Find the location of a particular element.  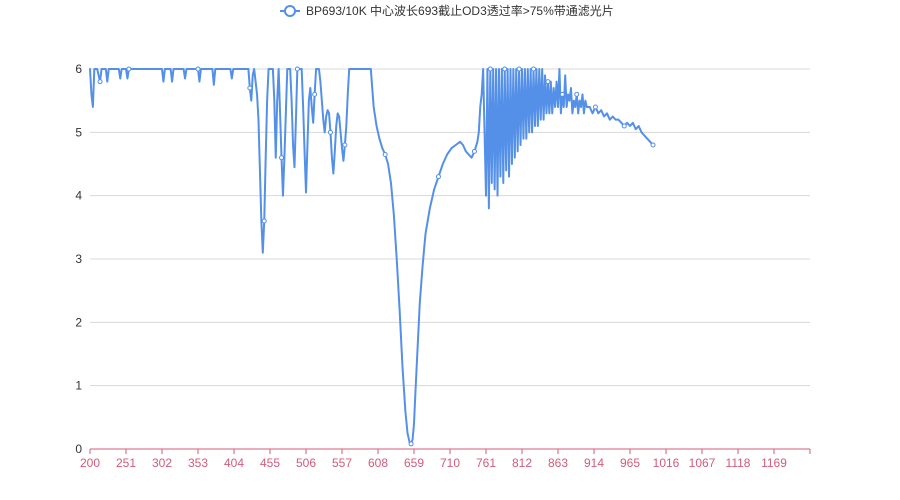

x-tick-label: 659 is located at coordinates (414, 463).